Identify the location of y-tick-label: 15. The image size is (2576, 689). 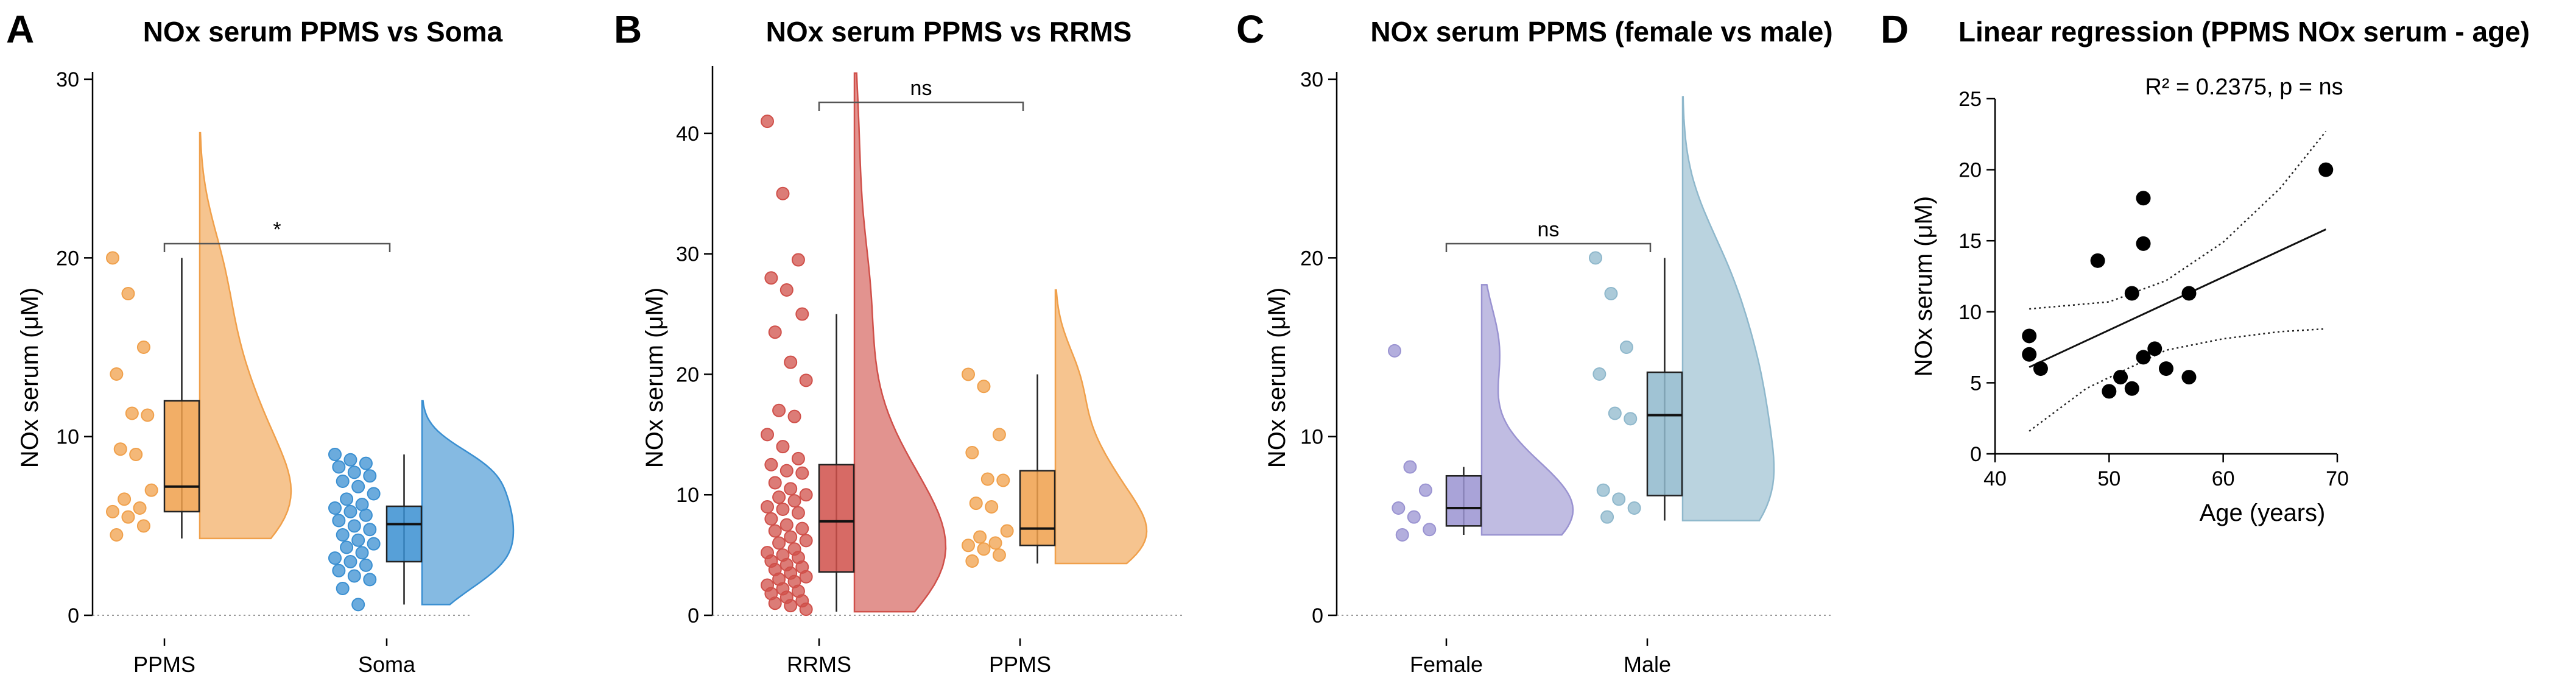
(1970, 242).